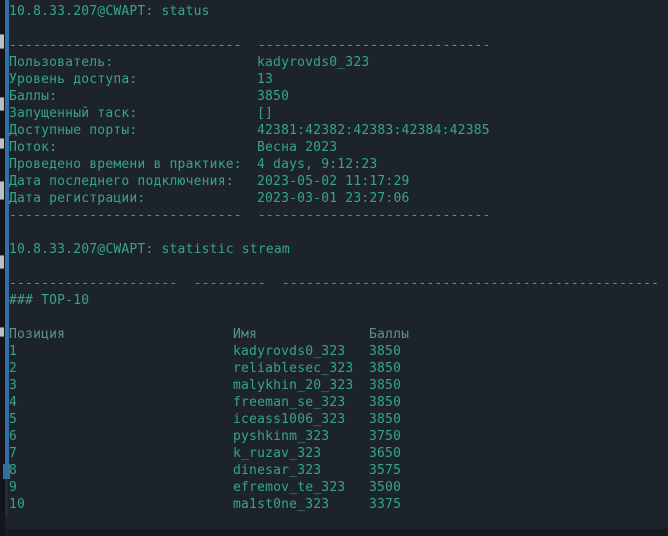 The height and width of the screenshot is (536, 668). I want to click on status-label: Баллы:, so click(33, 96).